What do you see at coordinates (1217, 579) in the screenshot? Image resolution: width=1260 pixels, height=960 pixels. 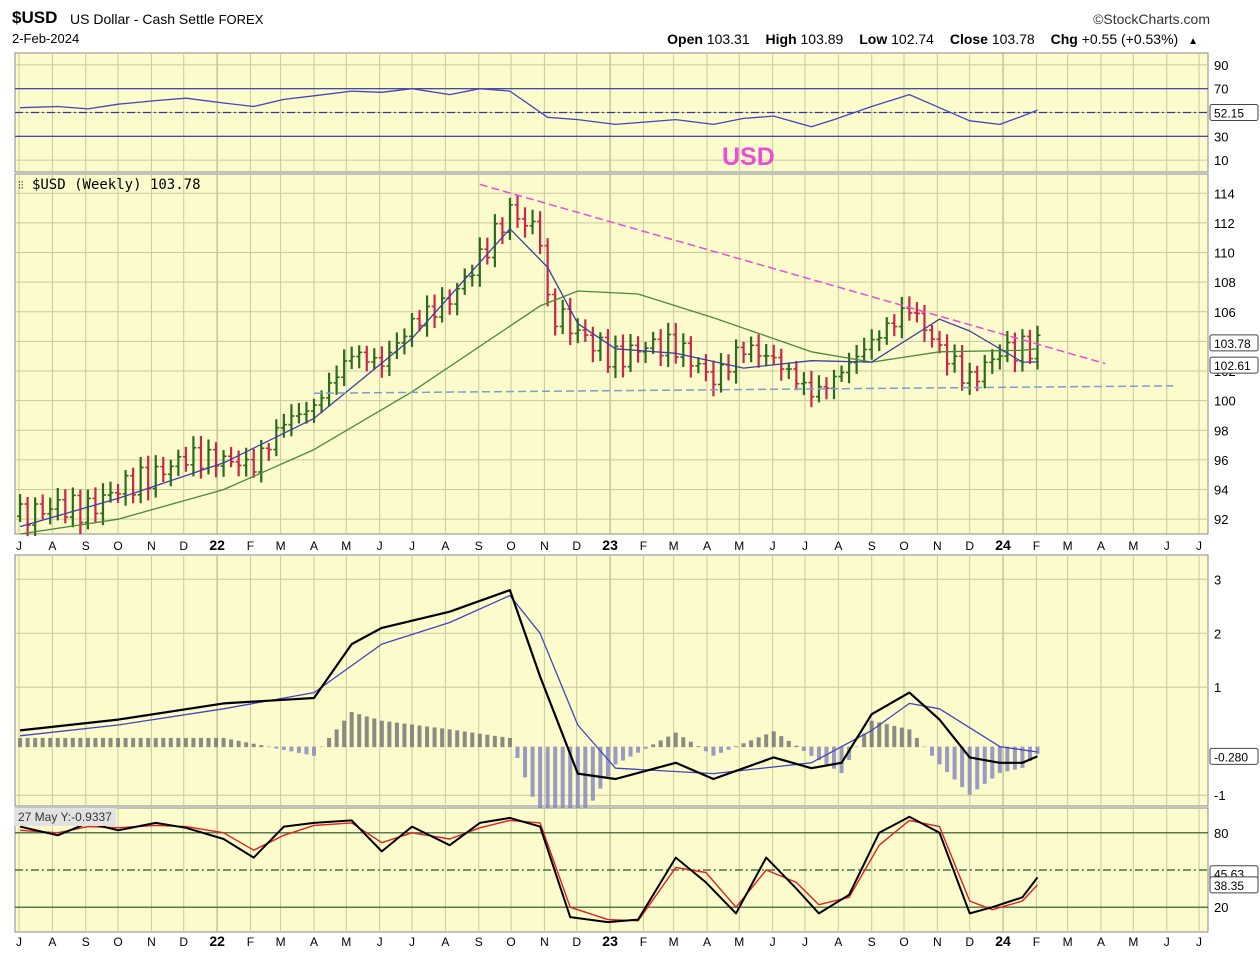 I see `macd-tick-label: 3` at bounding box center [1217, 579].